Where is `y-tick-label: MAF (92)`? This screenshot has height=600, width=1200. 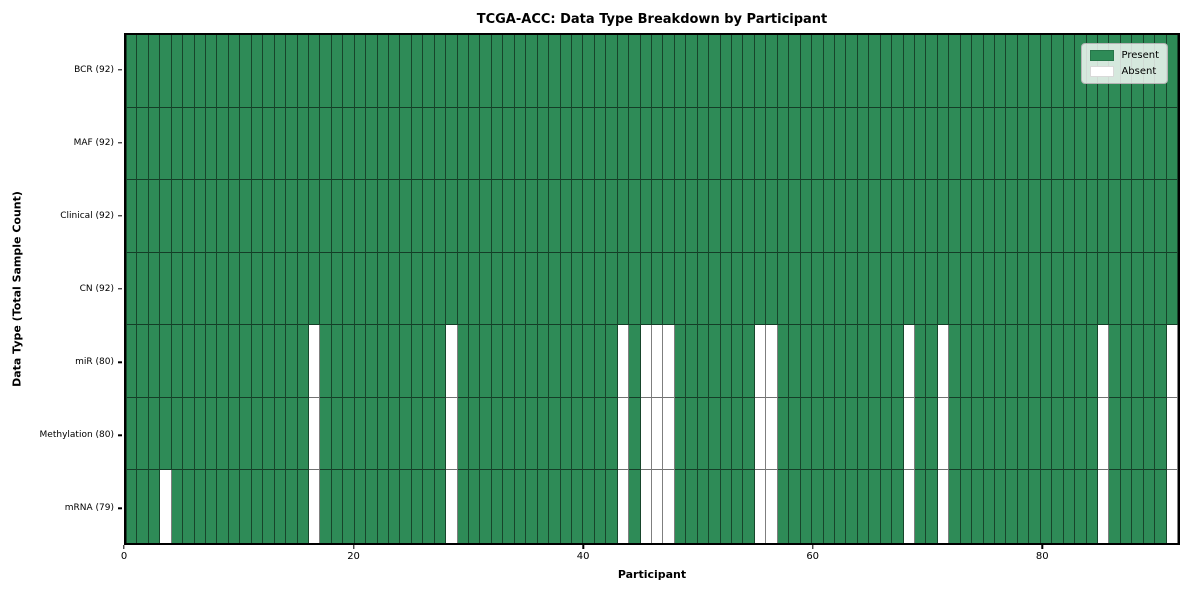
y-tick-label: MAF (92) is located at coordinates (93, 142).